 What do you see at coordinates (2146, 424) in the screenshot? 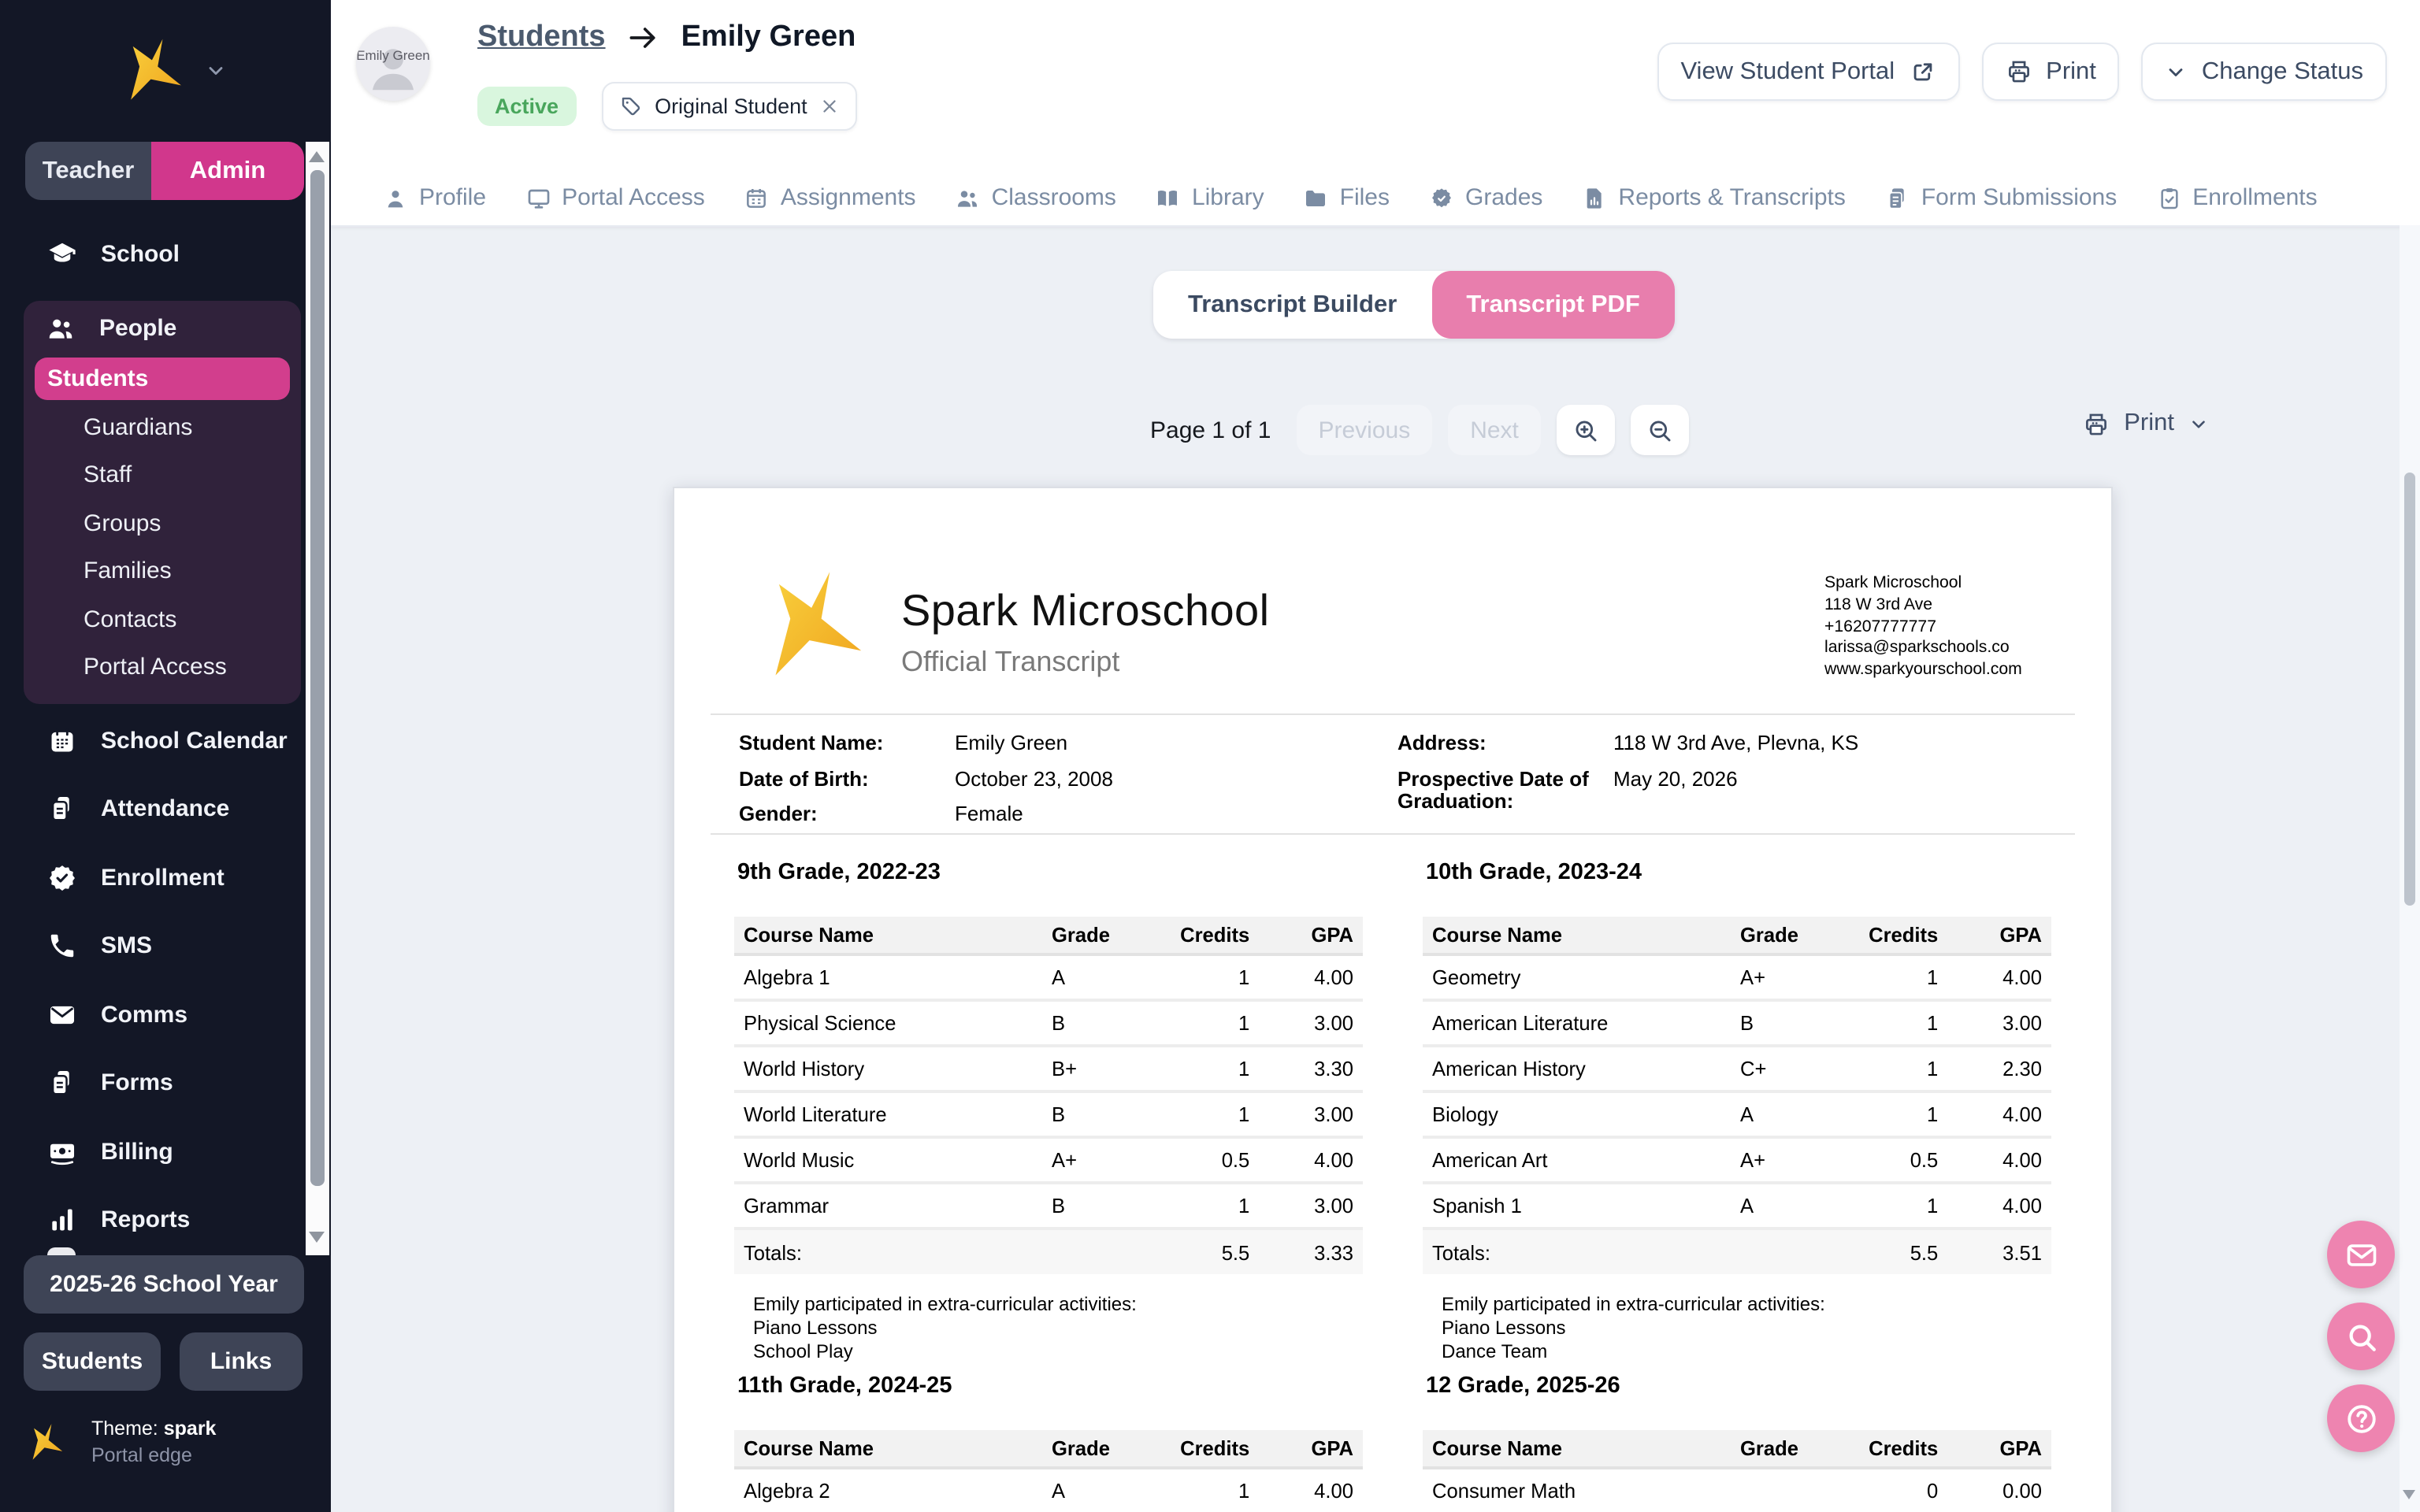
I see `pdf-print-dropdown: Print` at bounding box center [2146, 424].